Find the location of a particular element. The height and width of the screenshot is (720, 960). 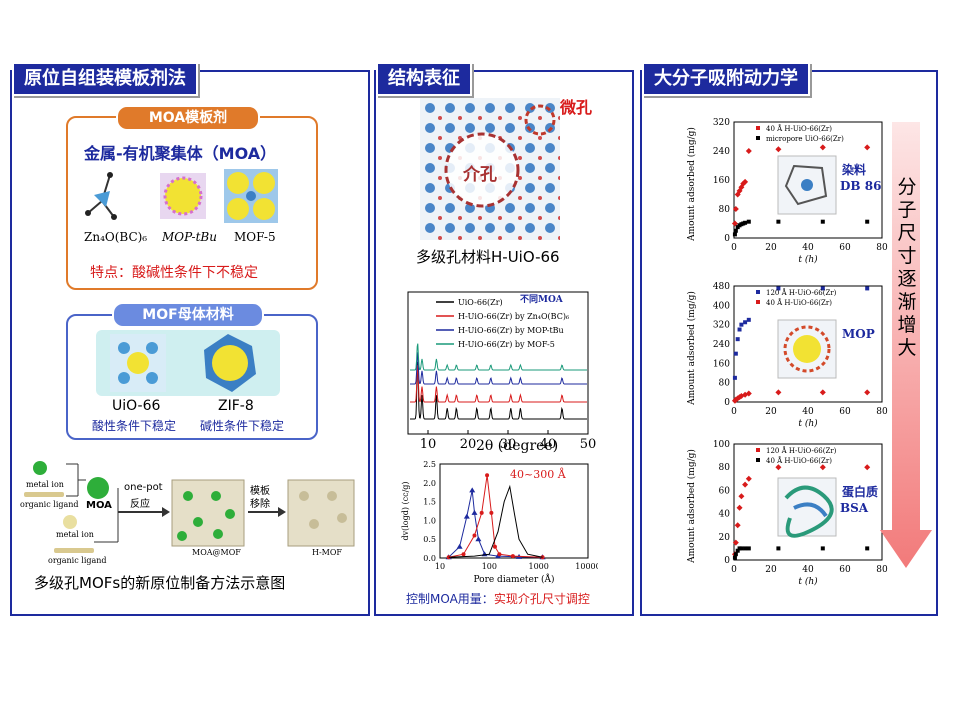

mof5-structure is located at coordinates (251, 196).